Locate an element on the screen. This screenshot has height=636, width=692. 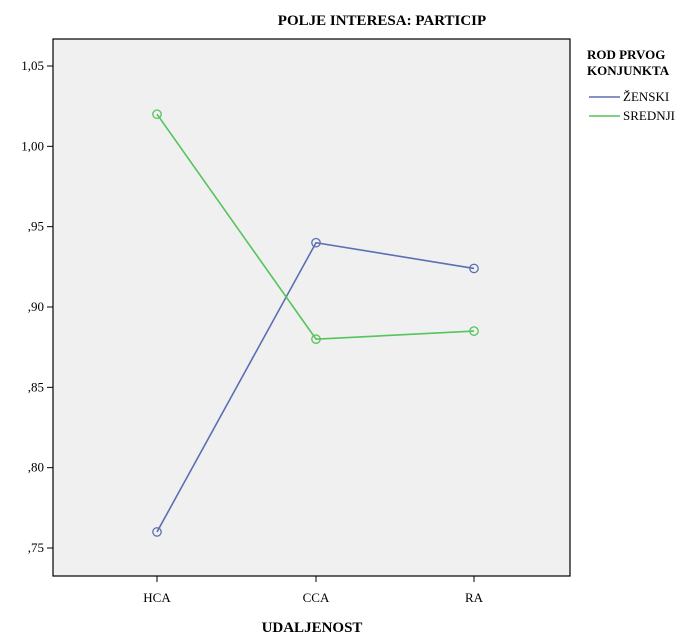
y-tick-label: 1,05 is located at coordinates (32, 65).